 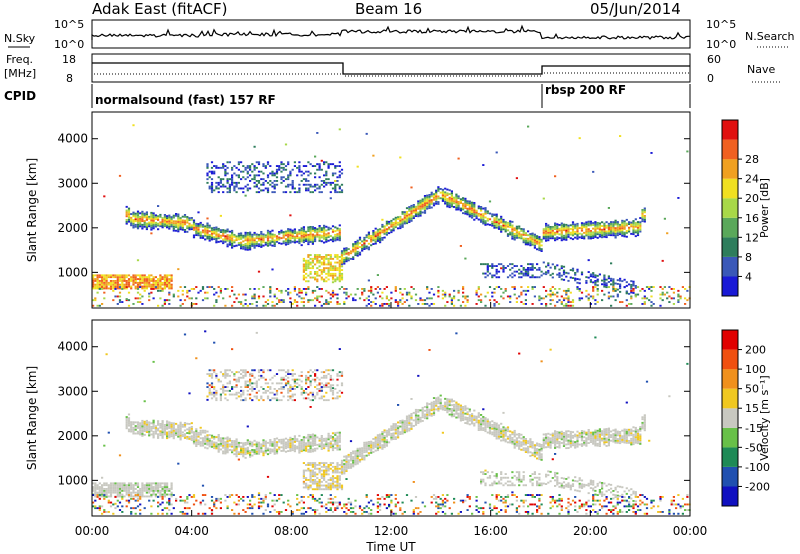 What do you see at coordinates (490, 531) in the screenshot?
I see `x-tick-label: 16:00` at bounding box center [490, 531].